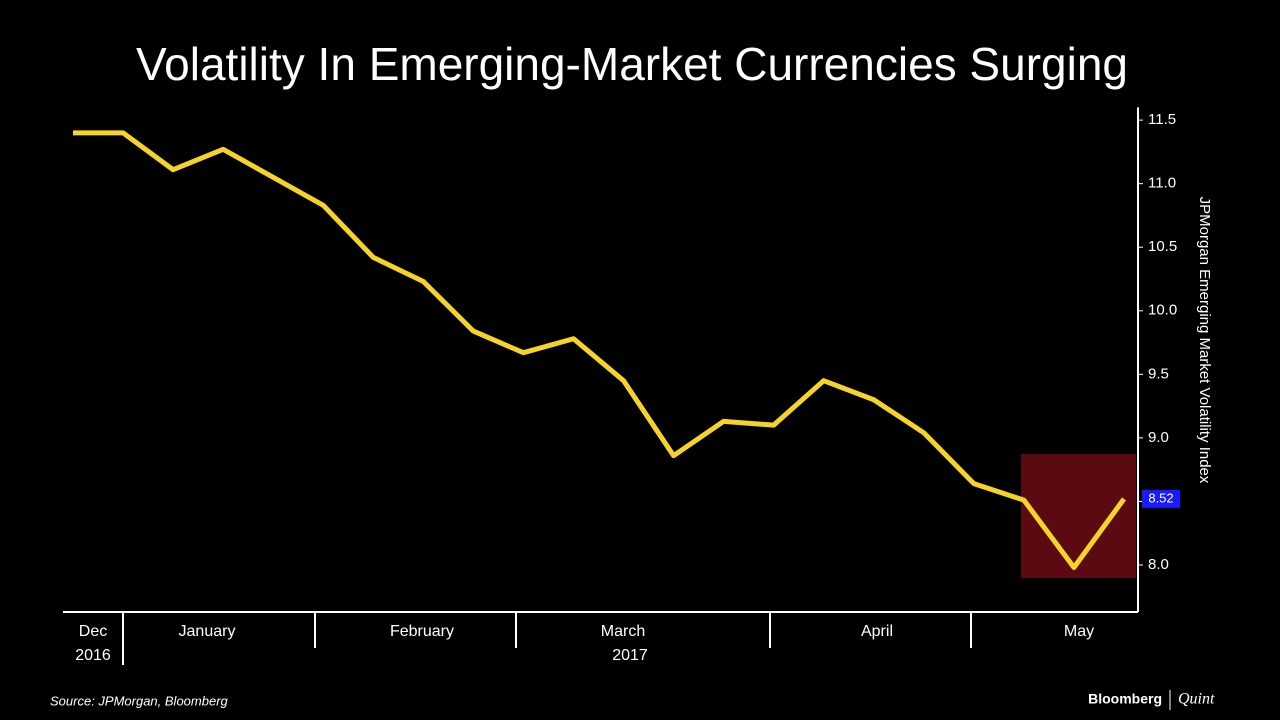  Describe the element at coordinates (1079, 631) in the screenshot. I see `x-tick-label: May` at that location.